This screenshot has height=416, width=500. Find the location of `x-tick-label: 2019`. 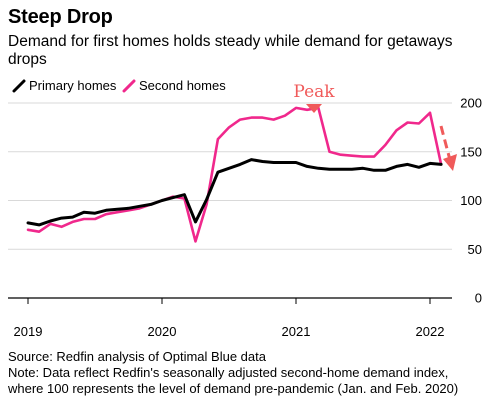

x-tick-label: 2019 is located at coordinates (28, 331).